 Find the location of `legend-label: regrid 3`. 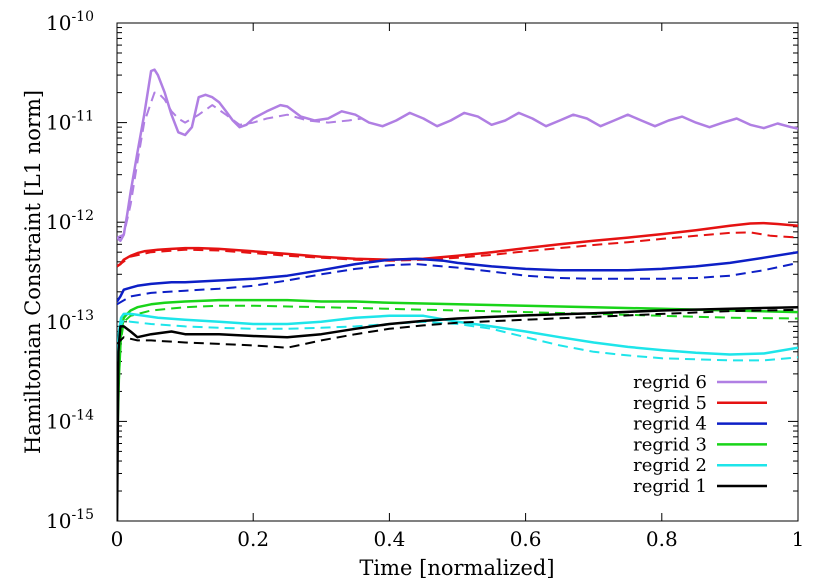

legend-label: regrid 3 is located at coordinates (670, 444).